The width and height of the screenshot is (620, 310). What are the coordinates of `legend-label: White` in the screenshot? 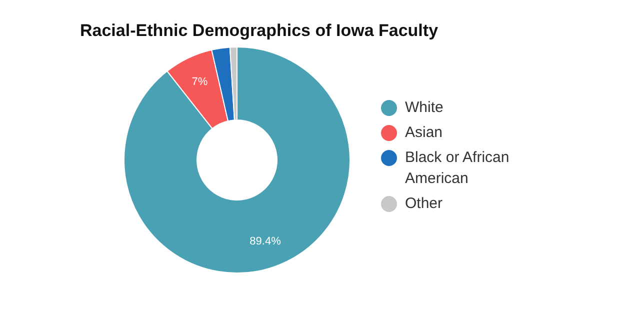 It's located at (424, 107).